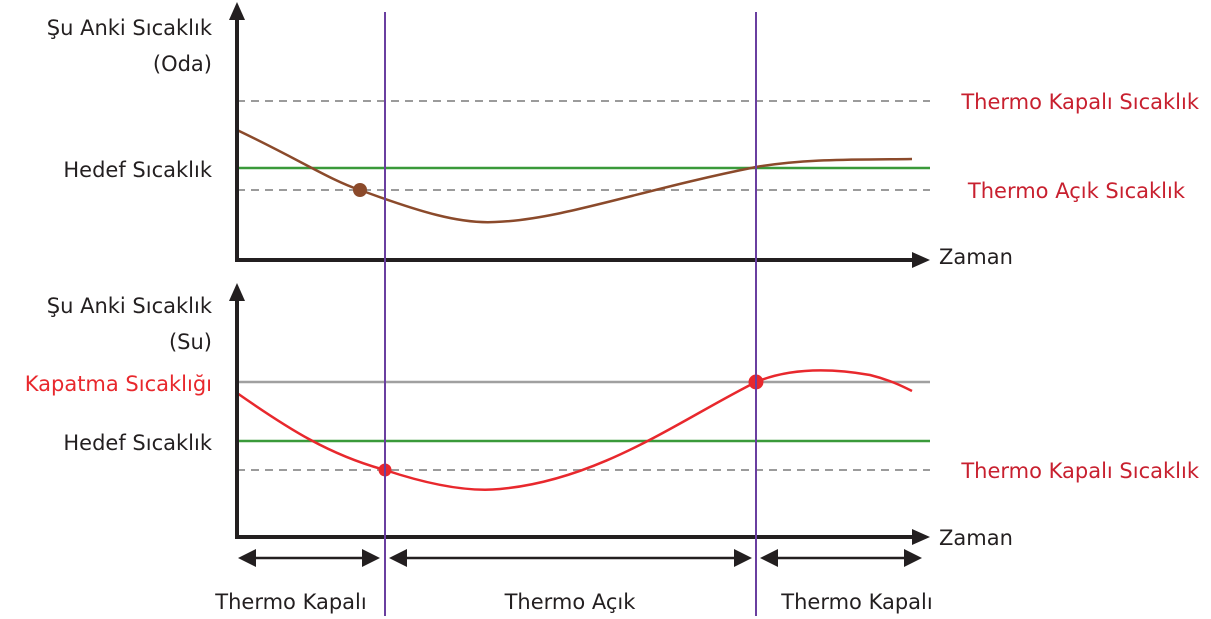  What do you see at coordinates (913, 558) in the screenshot?
I see `phase-3-right-arrow-icon` at bounding box center [913, 558].